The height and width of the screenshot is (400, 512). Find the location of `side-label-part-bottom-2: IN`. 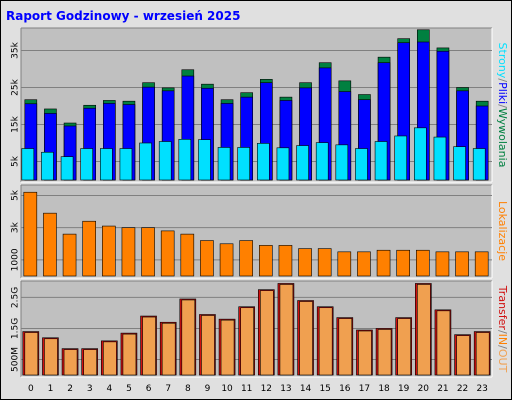

side-label-part-bottom-2: IN is located at coordinates (502, 339).